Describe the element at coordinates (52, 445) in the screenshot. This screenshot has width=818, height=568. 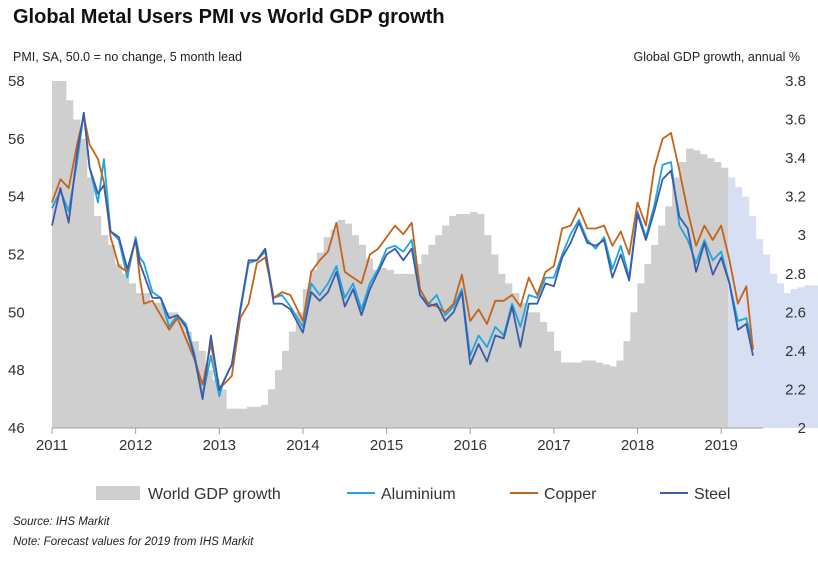
I see `x-tick-label: 2011` at that location.